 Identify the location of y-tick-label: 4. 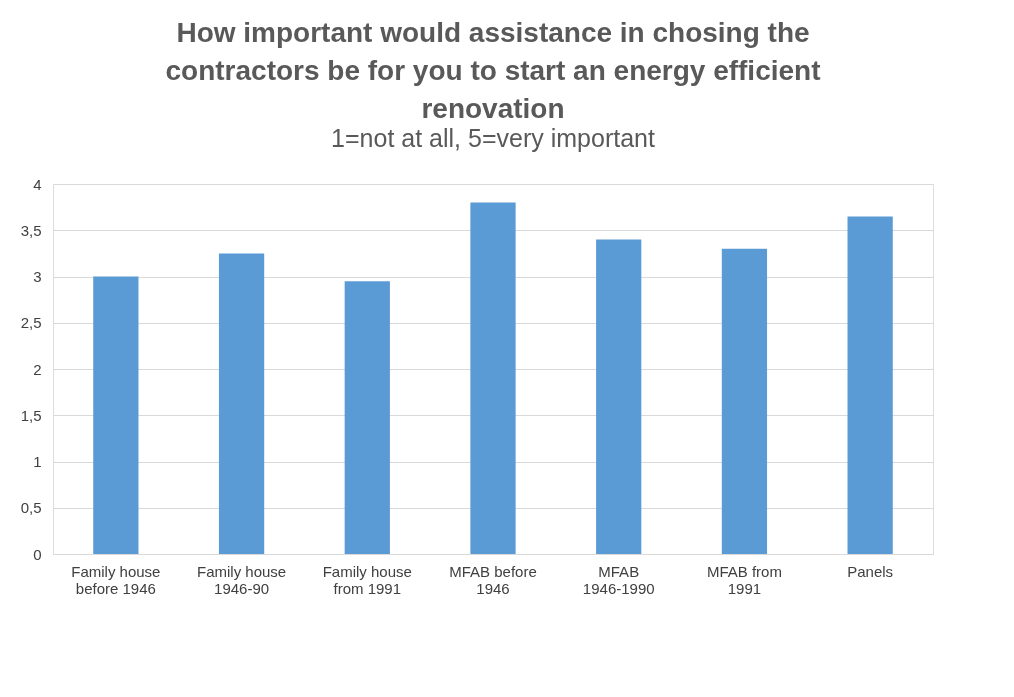
(37, 184).